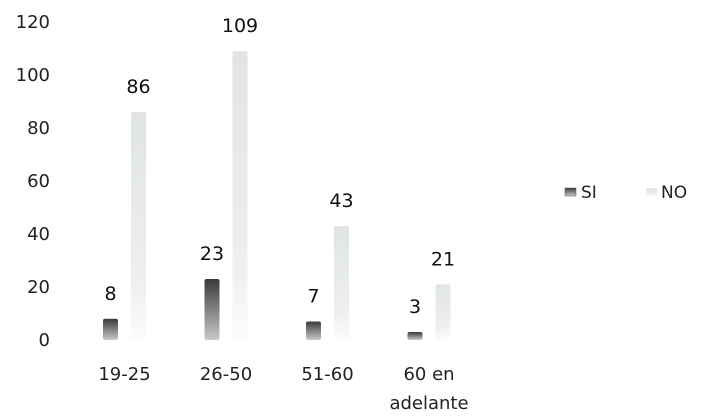 This screenshot has height=417, width=719. I want to click on x-axis: 19-25 26-50 51-60 60 en adelante, so click(283, 389).